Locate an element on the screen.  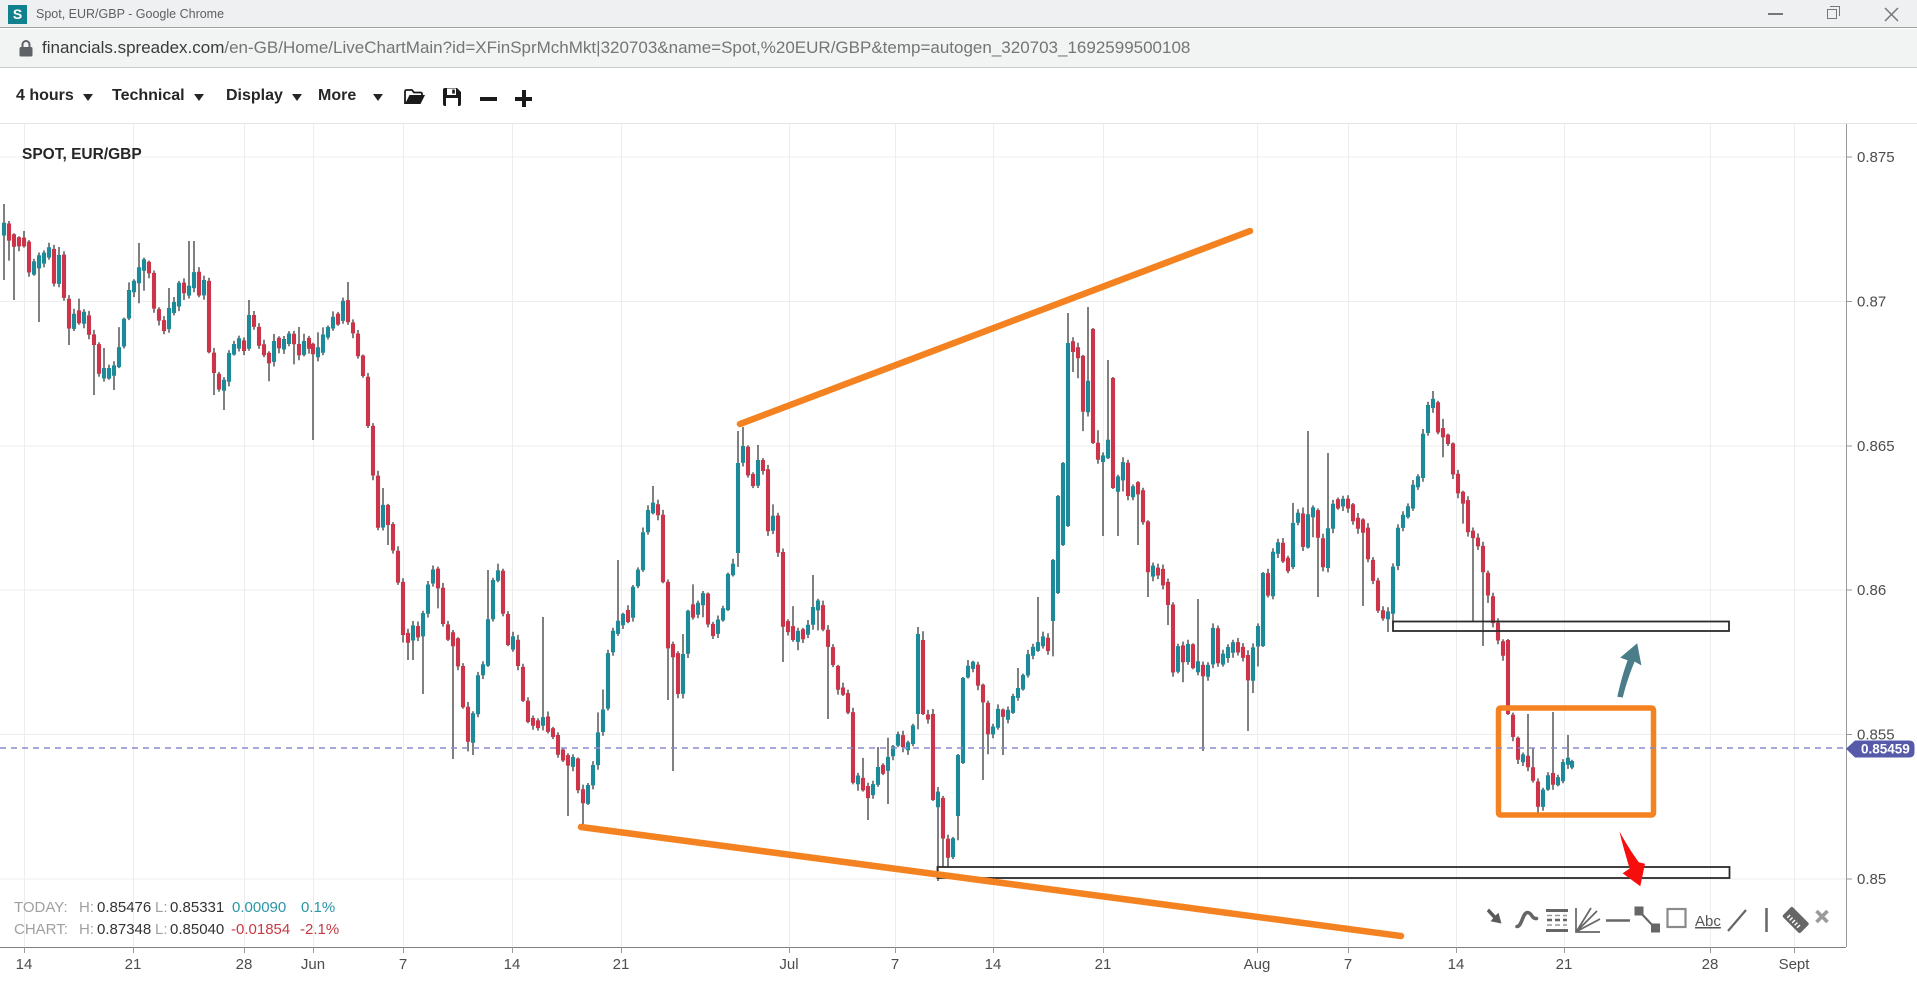
svg-text: 0.87 is located at coordinates (1871, 302).